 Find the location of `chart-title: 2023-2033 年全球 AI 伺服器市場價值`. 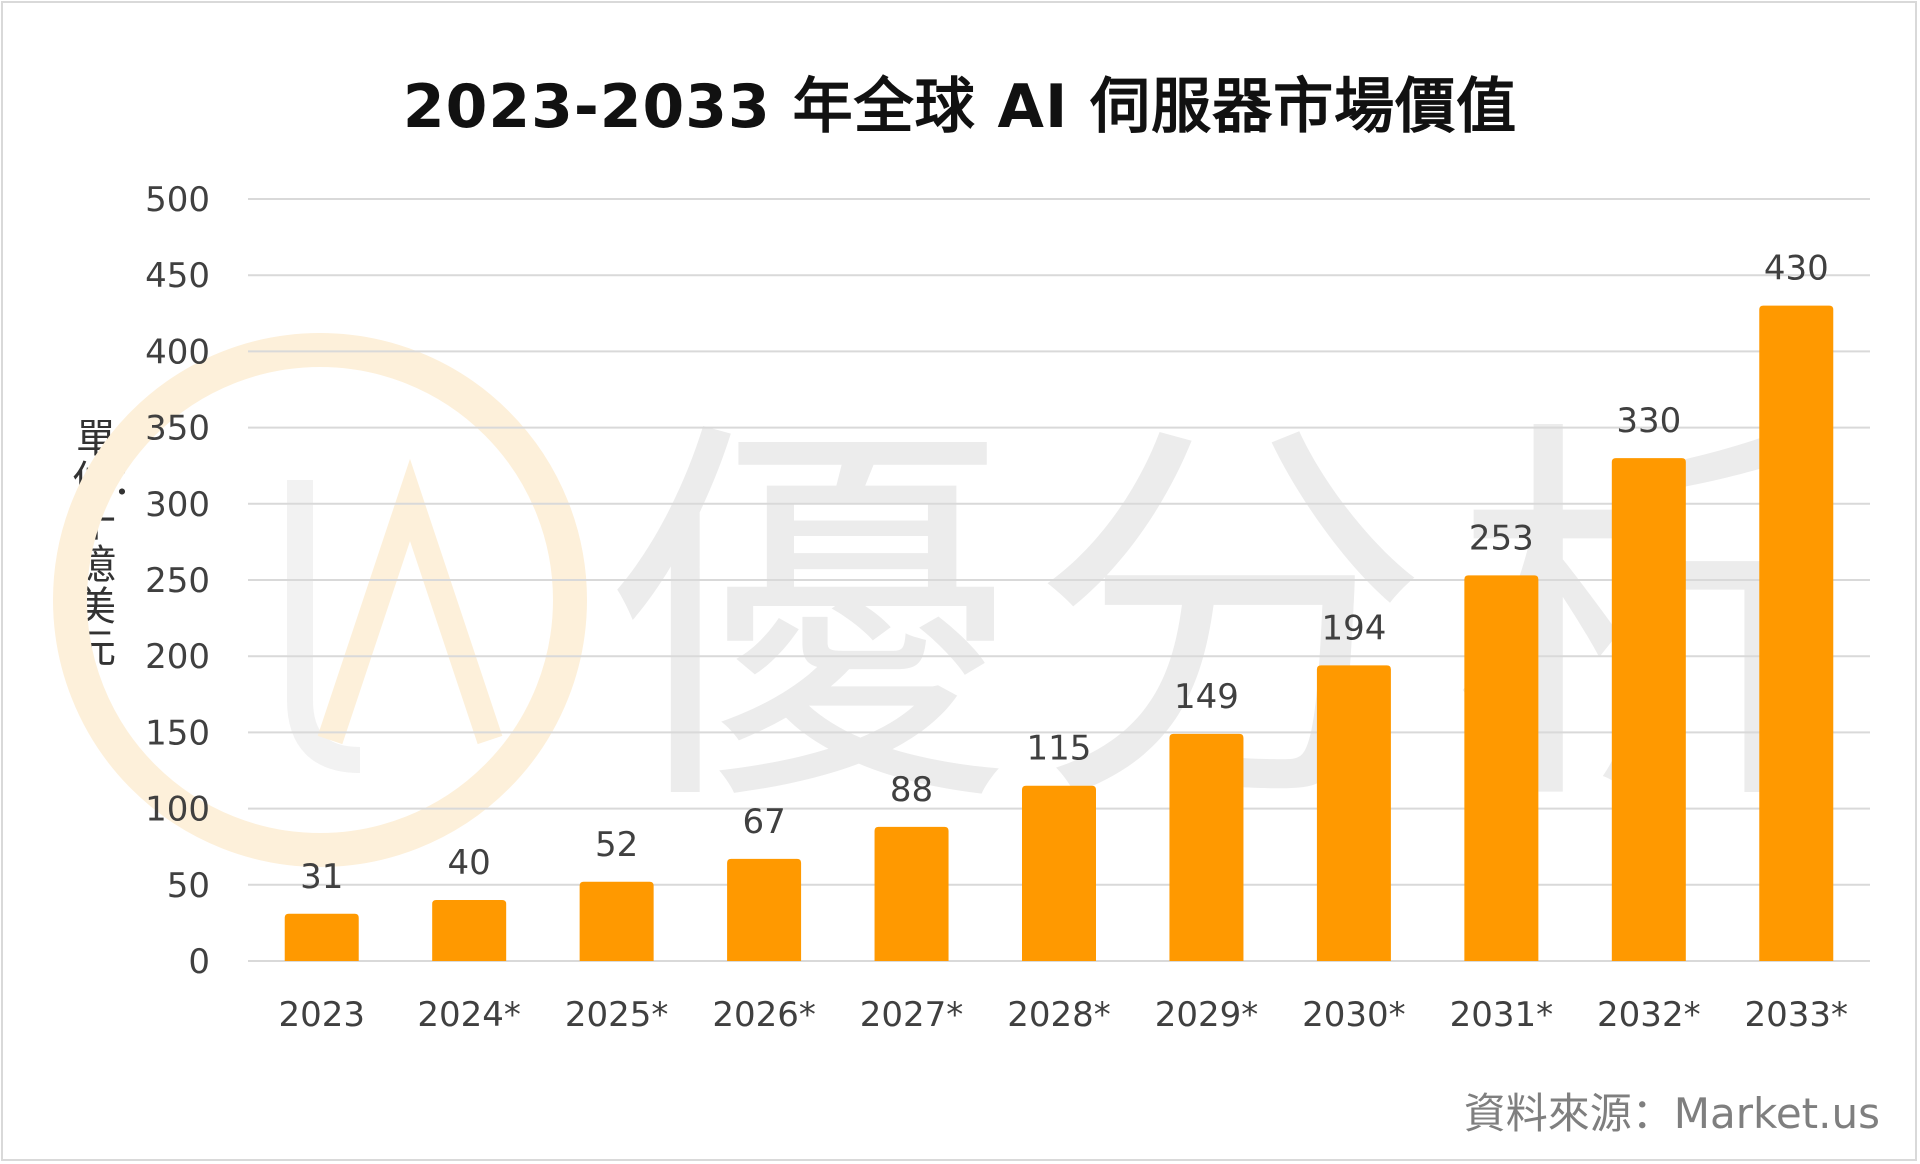

chart-title: 2023-2033 年全球 AI 伺服器市場價值 is located at coordinates (960, 107).